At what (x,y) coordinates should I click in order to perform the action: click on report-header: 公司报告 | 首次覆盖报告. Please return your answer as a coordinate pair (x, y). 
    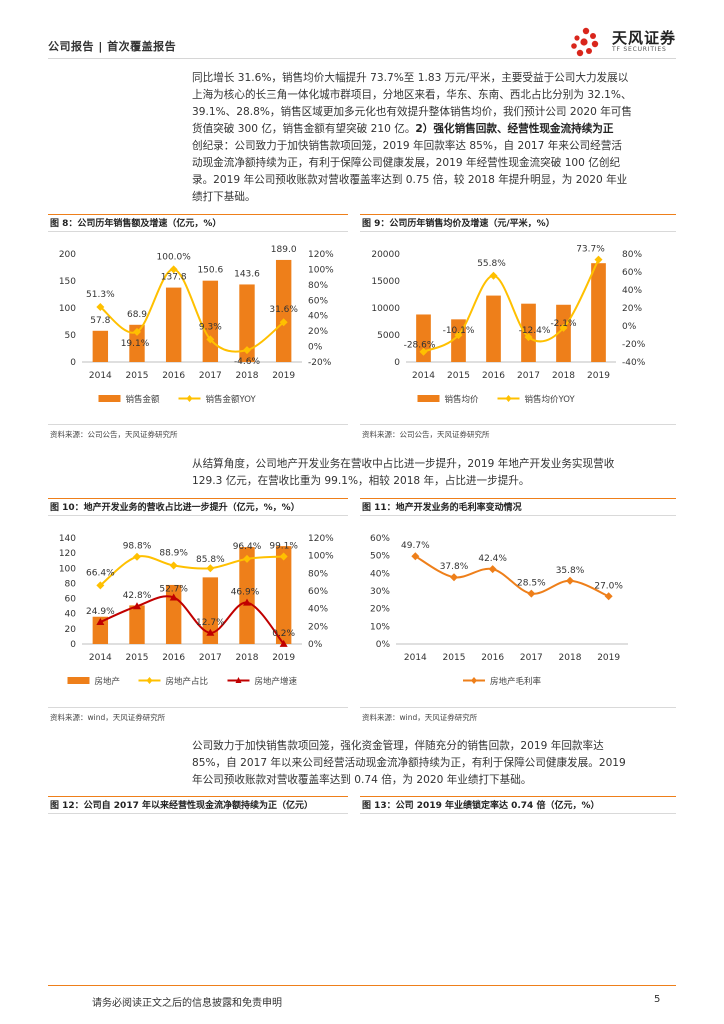
    Looking at the image, I should click on (112, 46).